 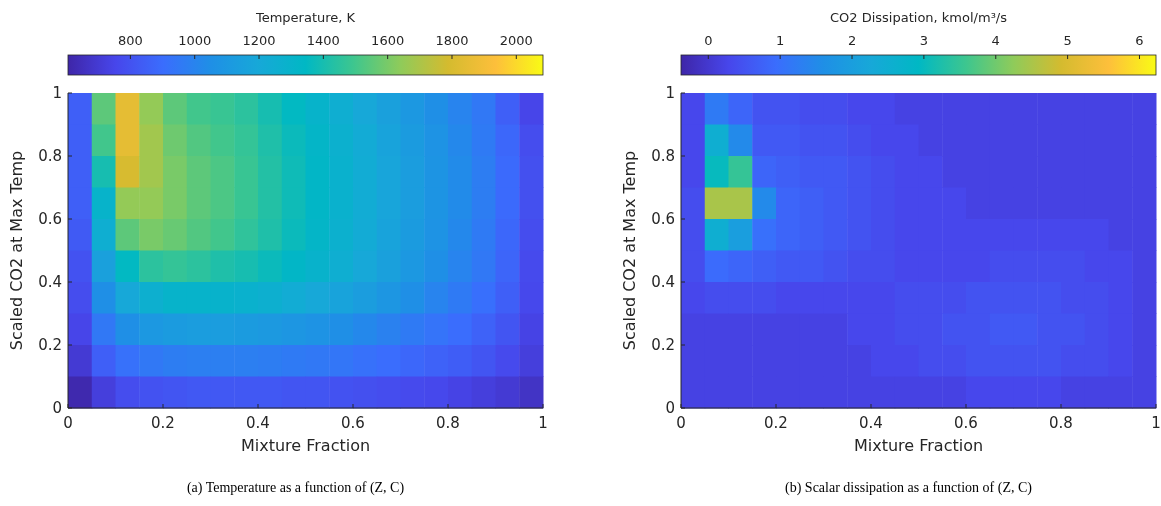 I want to click on color-bar-label: 3, so click(x=924, y=40).